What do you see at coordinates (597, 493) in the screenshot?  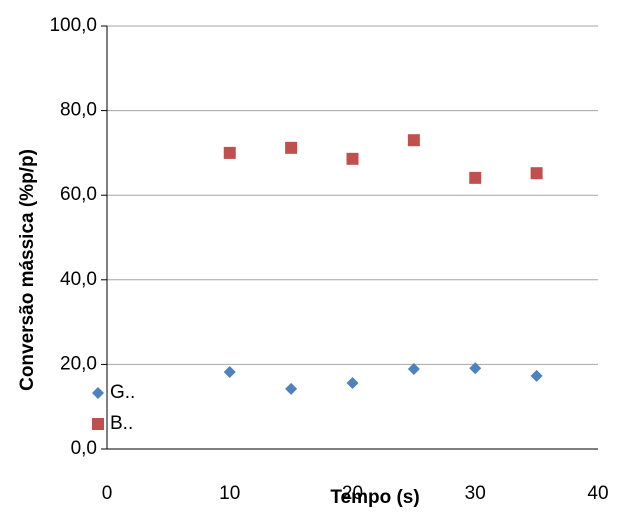 I see `x-tick-label: 40` at bounding box center [597, 493].